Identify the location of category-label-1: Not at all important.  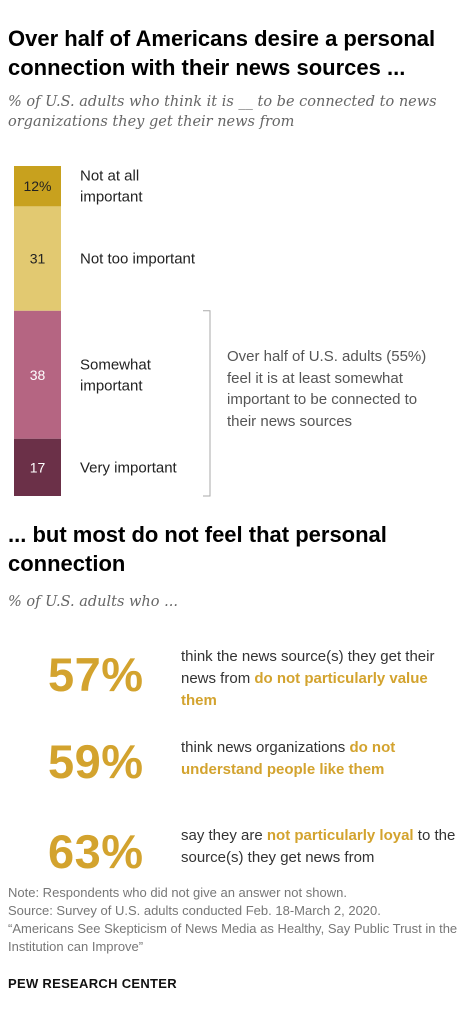
(111, 187).